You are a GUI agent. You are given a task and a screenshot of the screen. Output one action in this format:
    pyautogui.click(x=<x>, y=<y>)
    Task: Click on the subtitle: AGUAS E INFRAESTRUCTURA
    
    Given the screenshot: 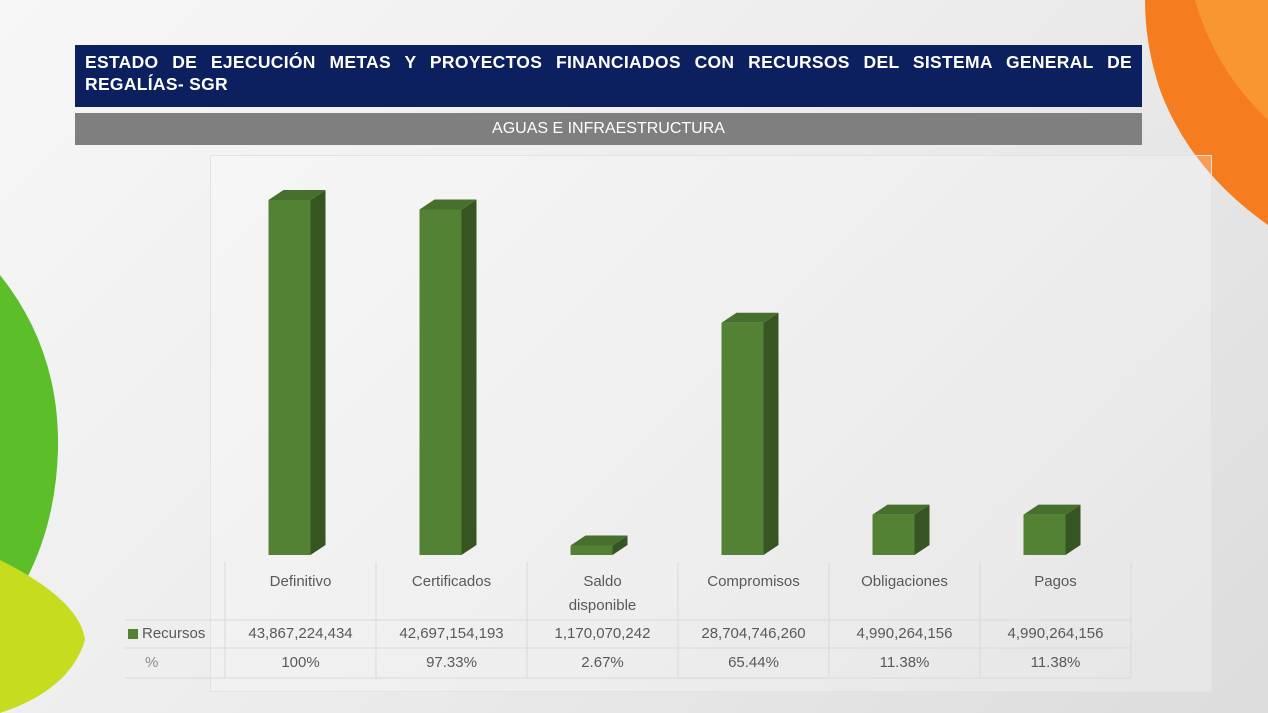 What is the action you would take?
    pyautogui.click(x=608, y=129)
    